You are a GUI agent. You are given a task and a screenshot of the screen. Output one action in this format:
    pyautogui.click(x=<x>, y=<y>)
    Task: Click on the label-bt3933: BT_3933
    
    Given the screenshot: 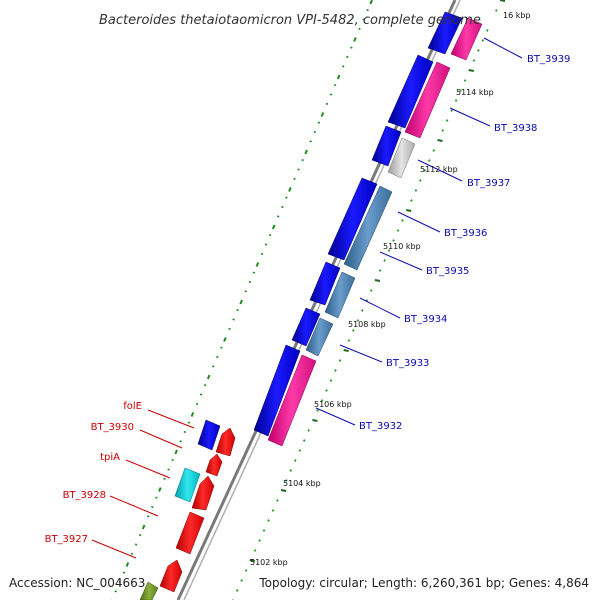 What is the action you would take?
    pyautogui.click(x=407, y=363)
    